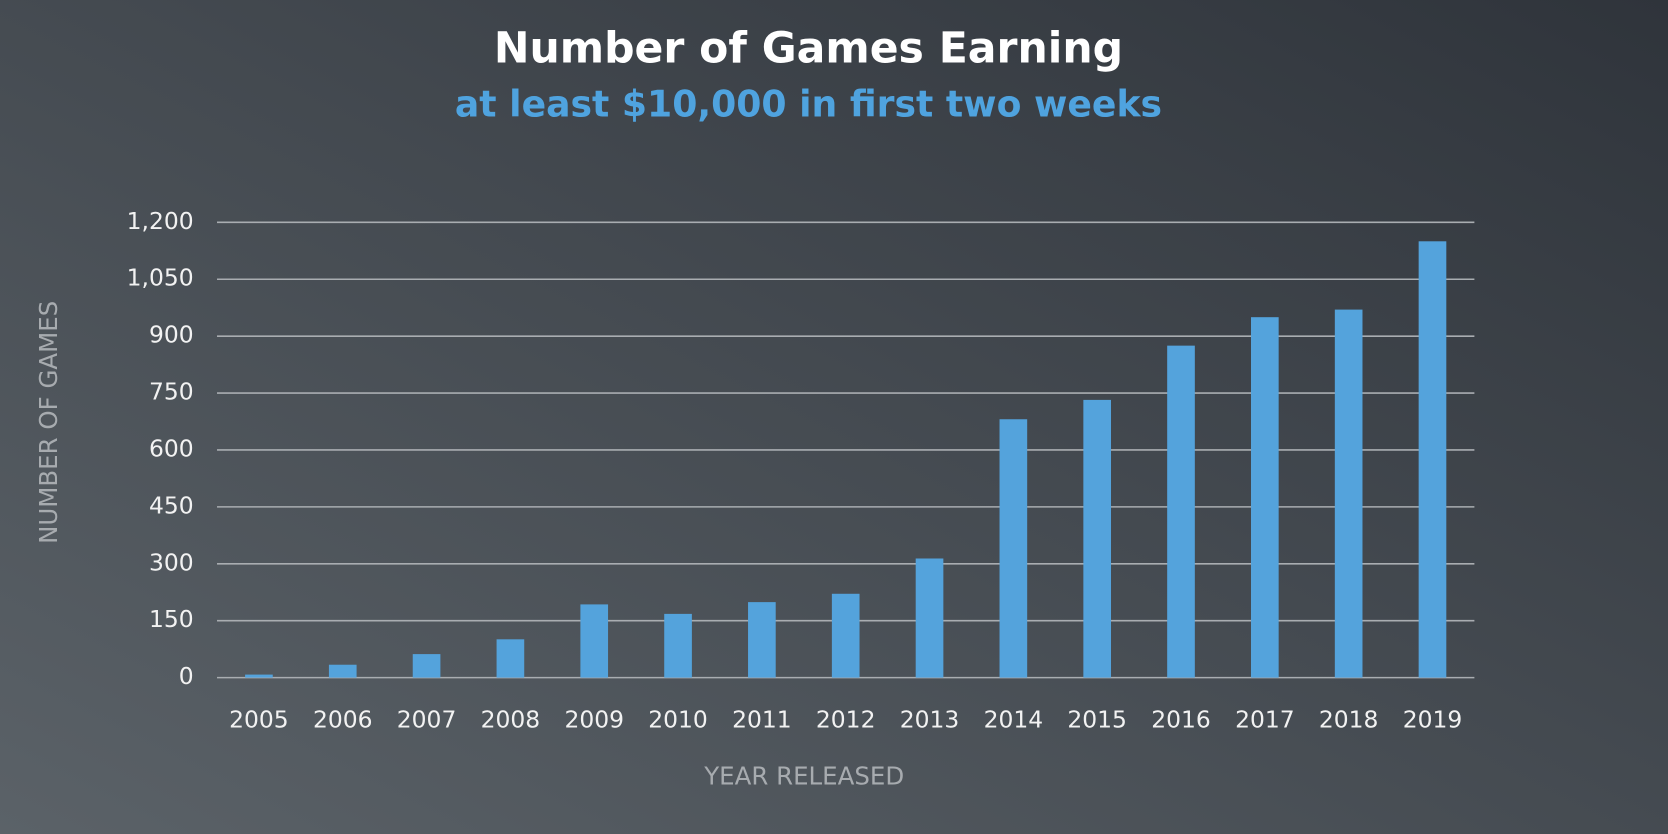 Image resolution: width=1668 pixels, height=834 pixels. What do you see at coordinates (171, 335) in the screenshot?
I see `y-tick-label: 900` at bounding box center [171, 335].